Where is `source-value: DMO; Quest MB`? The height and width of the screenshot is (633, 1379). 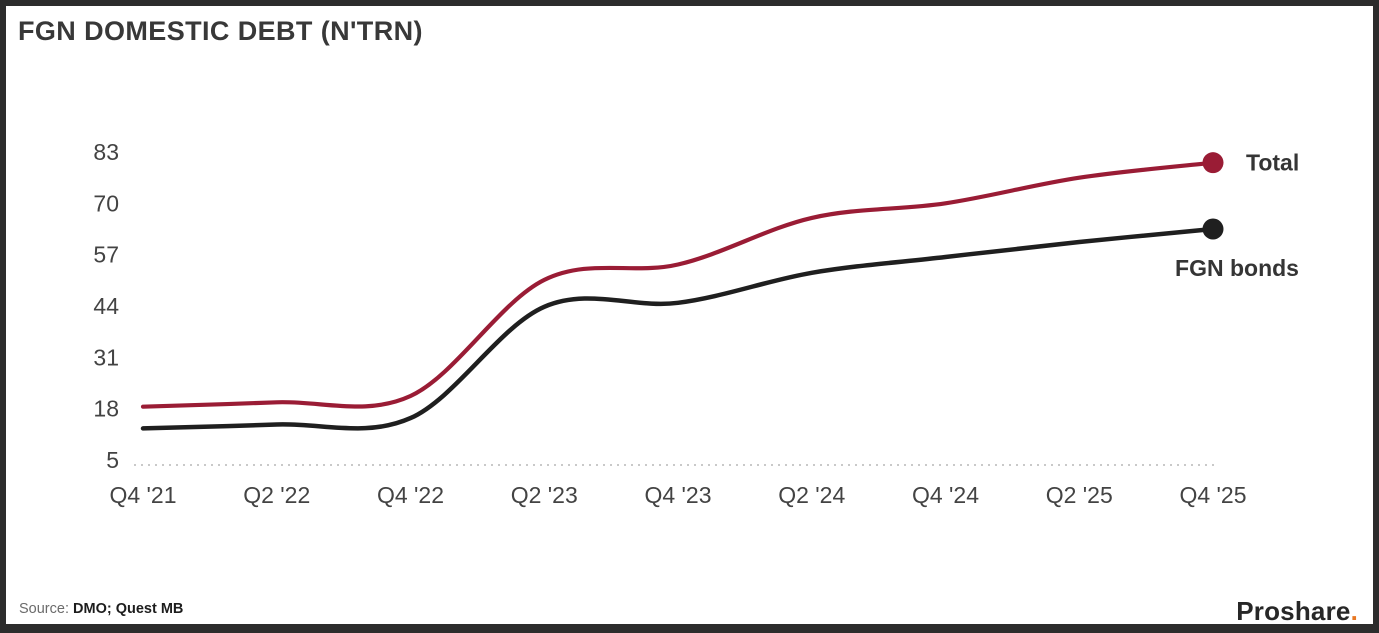 source-value: DMO; Quest MB is located at coordinates (128, 609).